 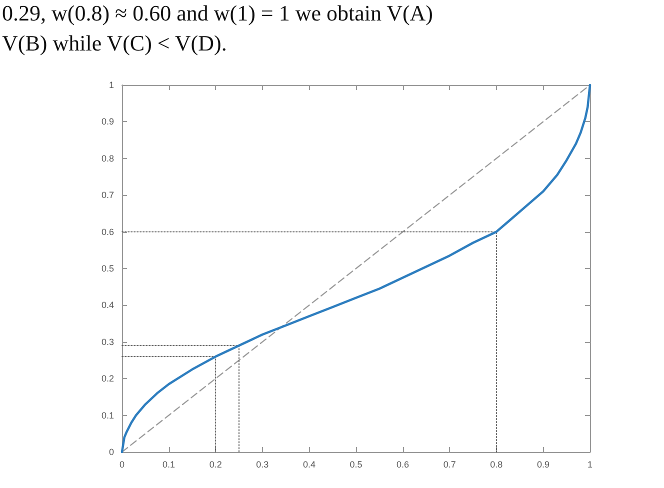 I want to click on x-tick-label: 0.5, so click(x=356, y=465).